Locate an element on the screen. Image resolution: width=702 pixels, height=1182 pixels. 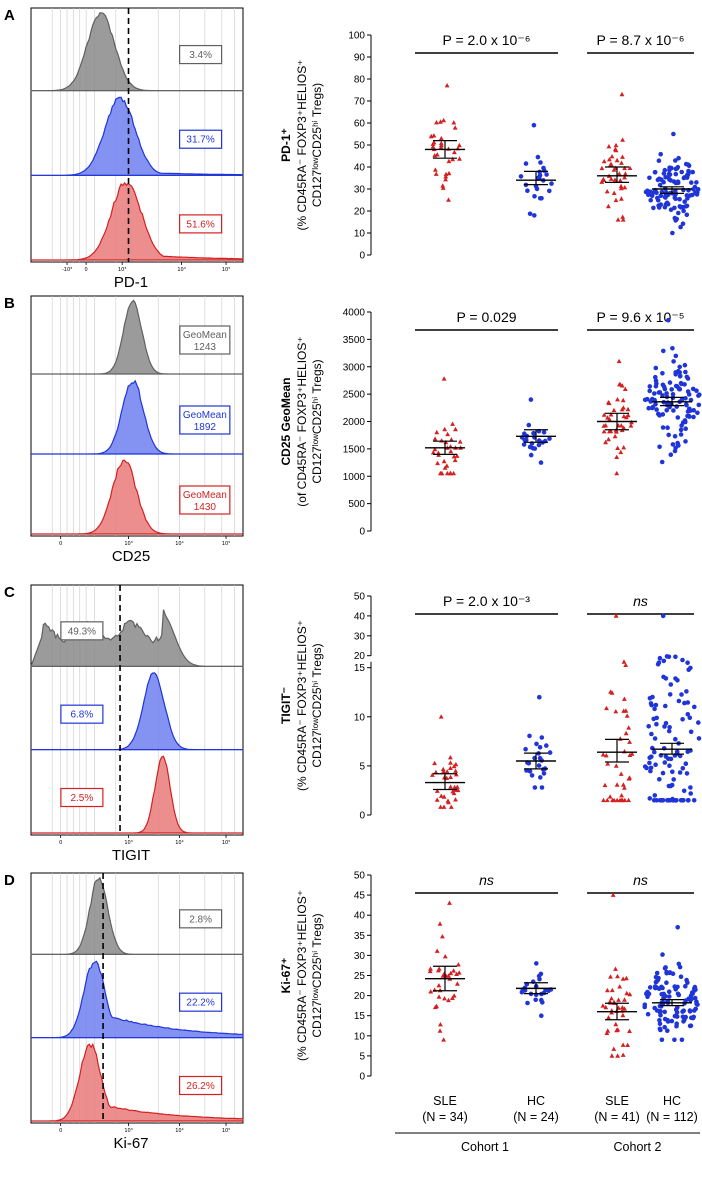
y-tick-label: 10 is located at coordinates (360, 717).